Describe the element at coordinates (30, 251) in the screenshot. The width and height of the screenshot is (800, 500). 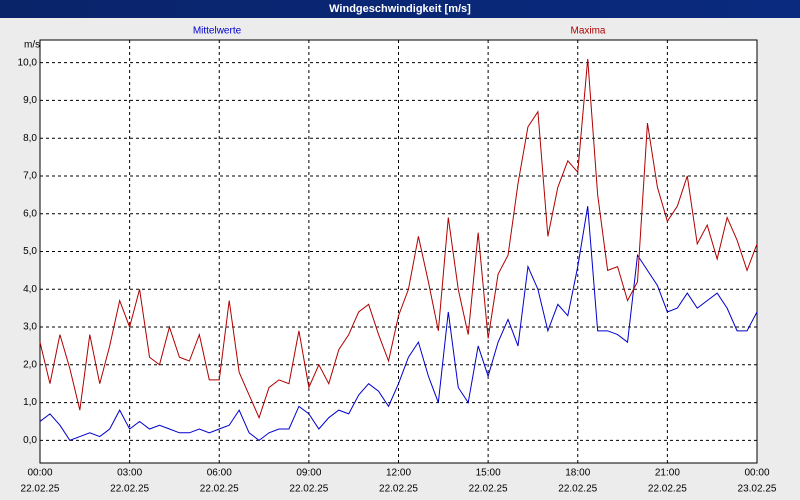
I see `y-tick-label: 5,0` at that location.